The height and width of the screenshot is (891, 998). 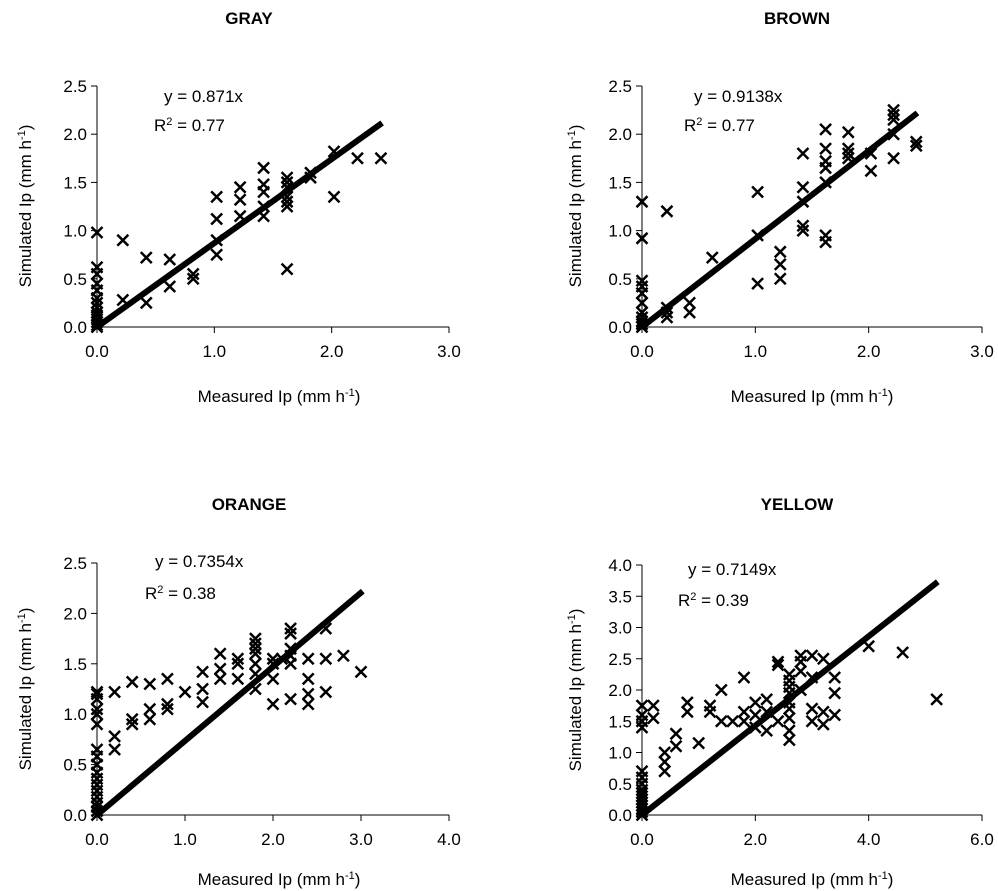 I want to click on y-tick-label: 4.0, so click(x=620, y=565).